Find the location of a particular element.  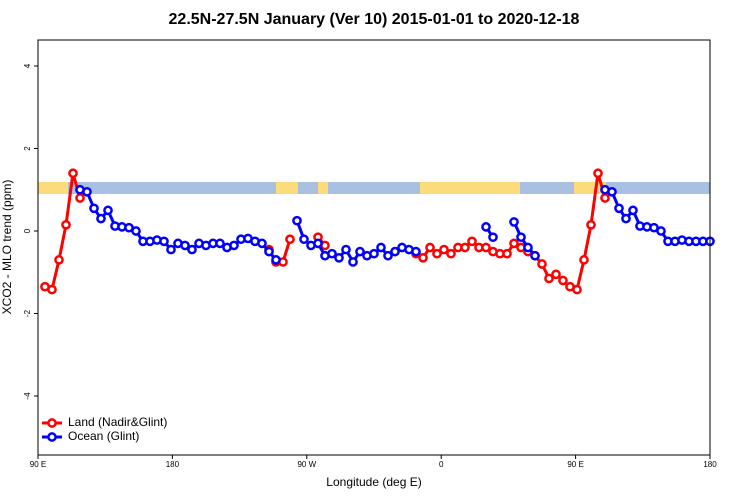

y-tick-label: -2 is located at coordinates (27, 313).